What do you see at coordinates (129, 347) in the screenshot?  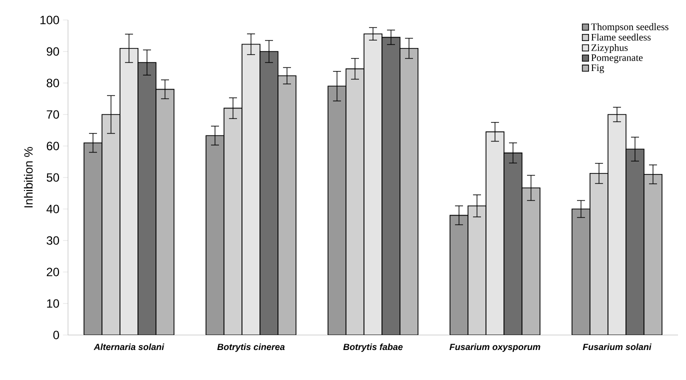 I see `x-tick-label: Alternaria solani` at bounding box center [129, 347].